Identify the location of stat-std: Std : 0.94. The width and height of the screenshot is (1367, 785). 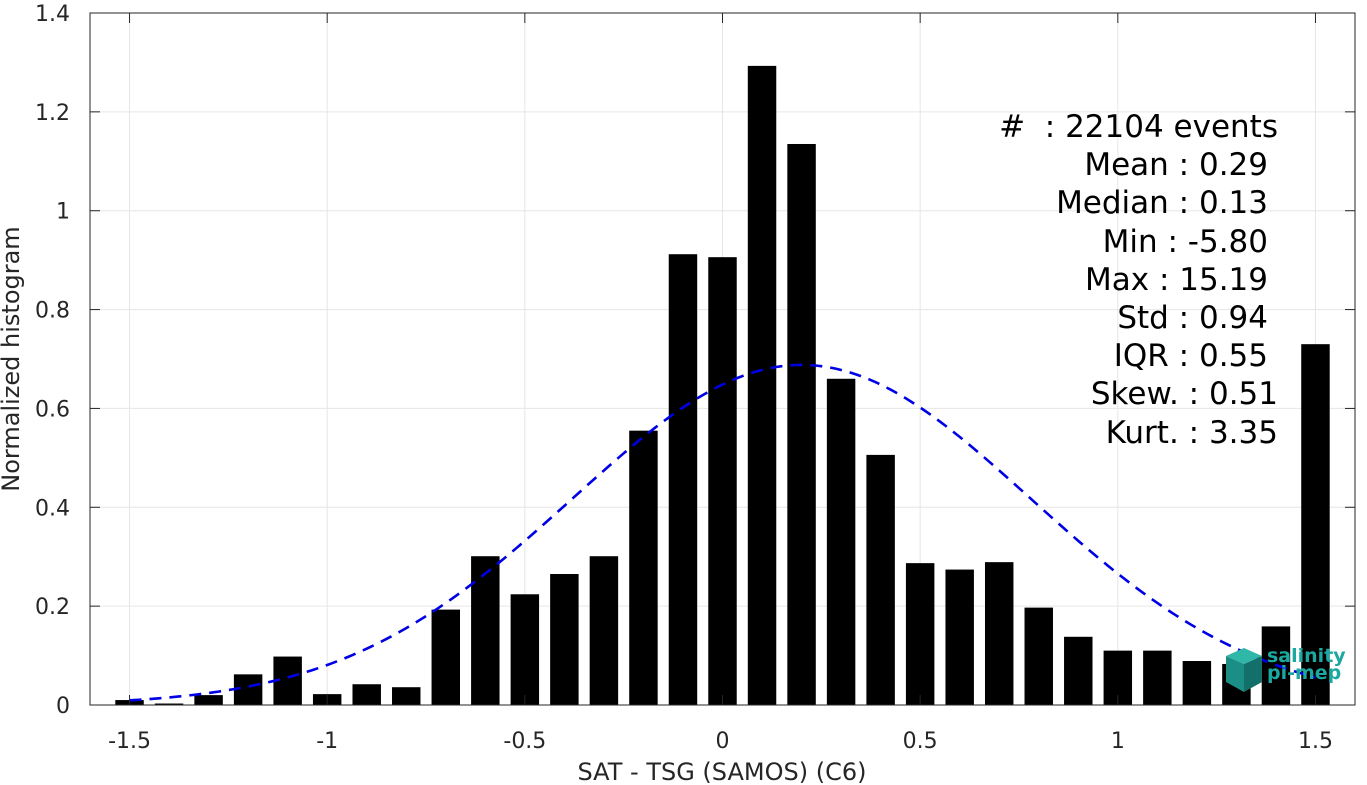
(1192, 318).